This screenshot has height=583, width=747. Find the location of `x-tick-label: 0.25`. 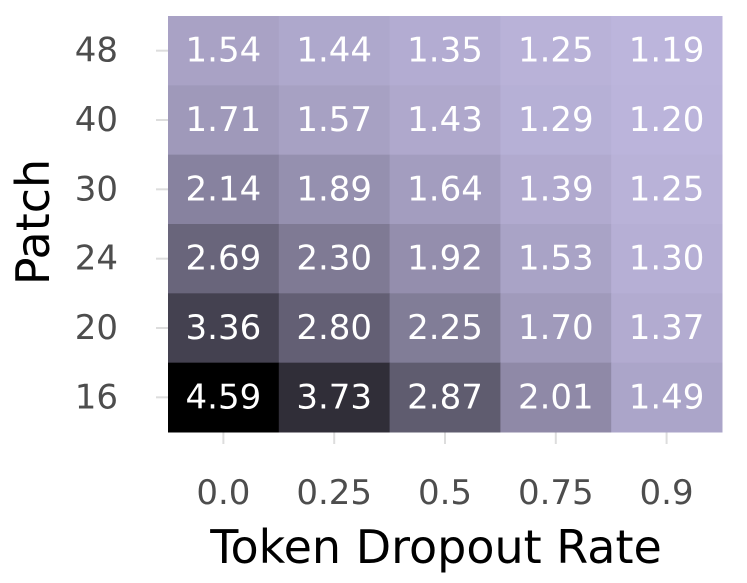

x-tick-label: 0.25 is located at coordinates (334, 493).